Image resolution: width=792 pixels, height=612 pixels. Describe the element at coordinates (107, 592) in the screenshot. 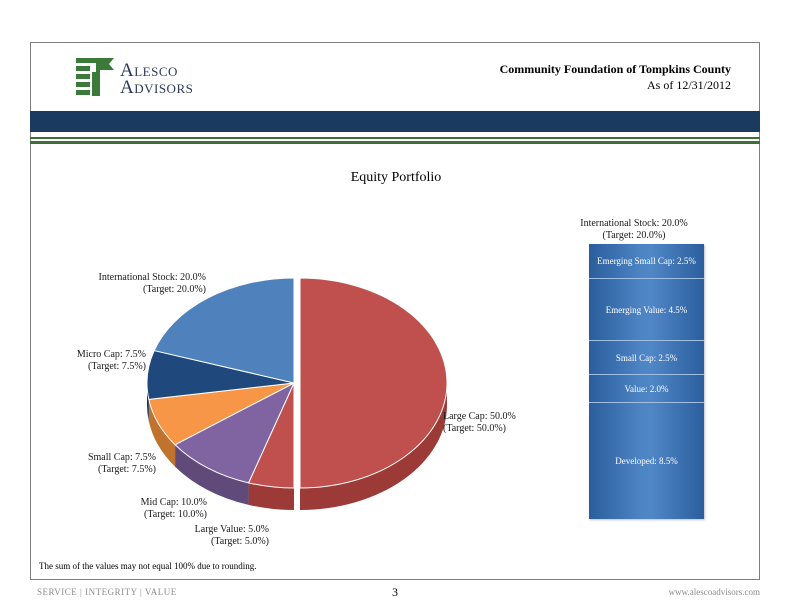

I see `footer-tagline: SERVICE | INTEGRITY | VALUE` at that location.